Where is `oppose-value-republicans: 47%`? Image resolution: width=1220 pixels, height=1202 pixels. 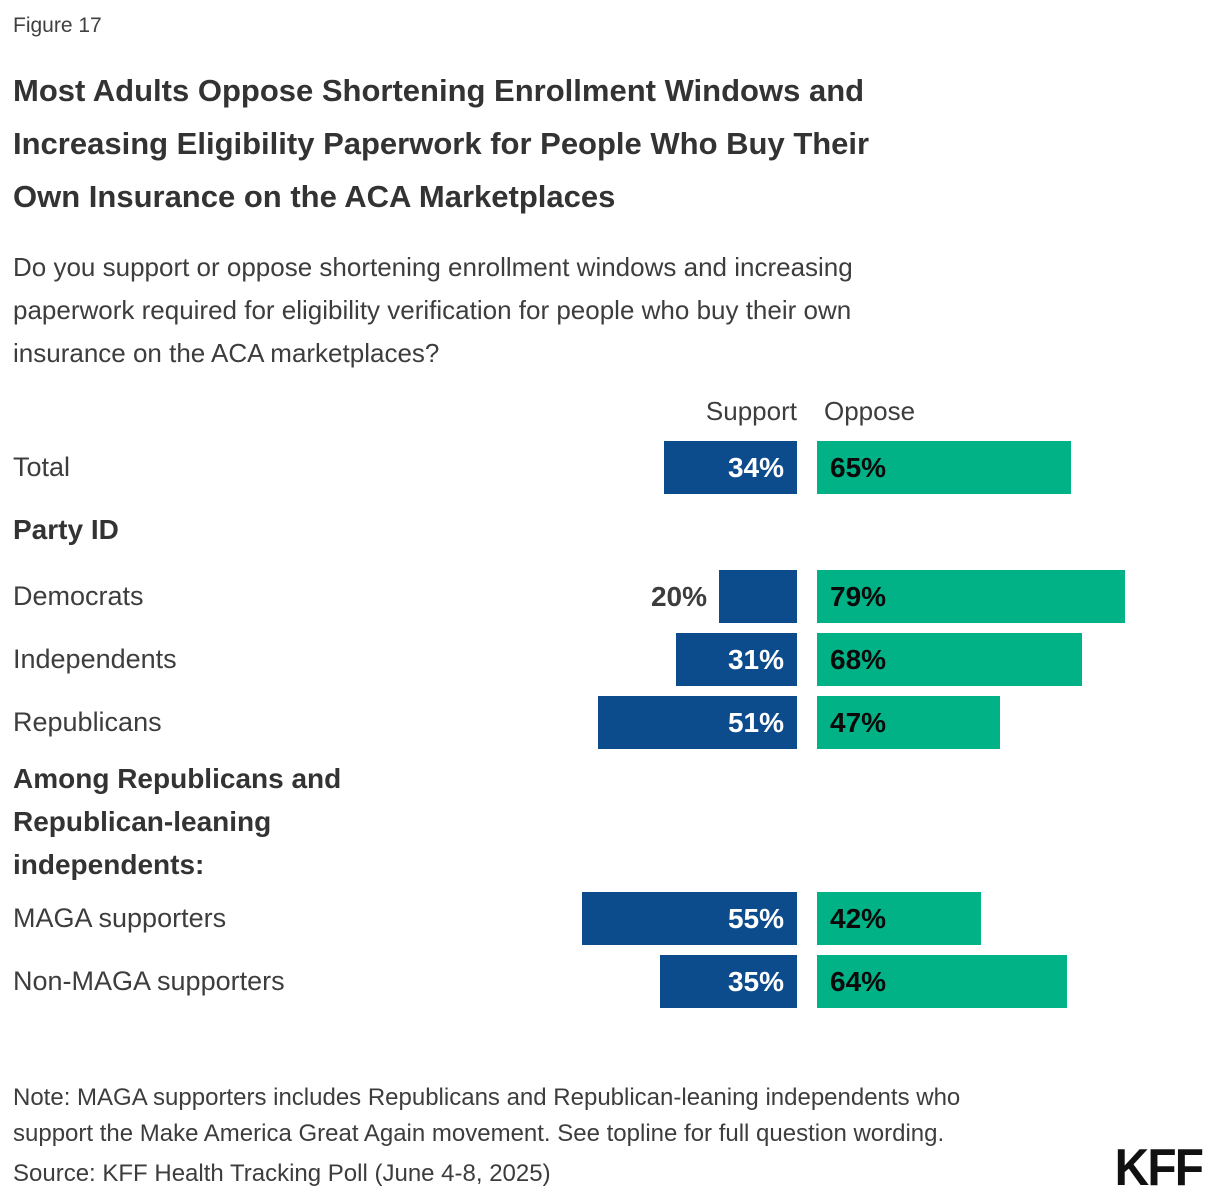 oppose-value-republicans: 47% is located at coordinates (858, 722).